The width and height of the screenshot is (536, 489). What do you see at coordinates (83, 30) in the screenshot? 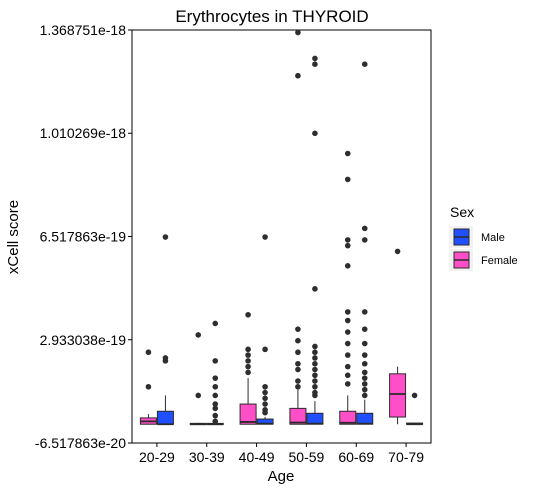
I see `y-tick-label: 1.368751e-18` at bounding box center [83, 30].